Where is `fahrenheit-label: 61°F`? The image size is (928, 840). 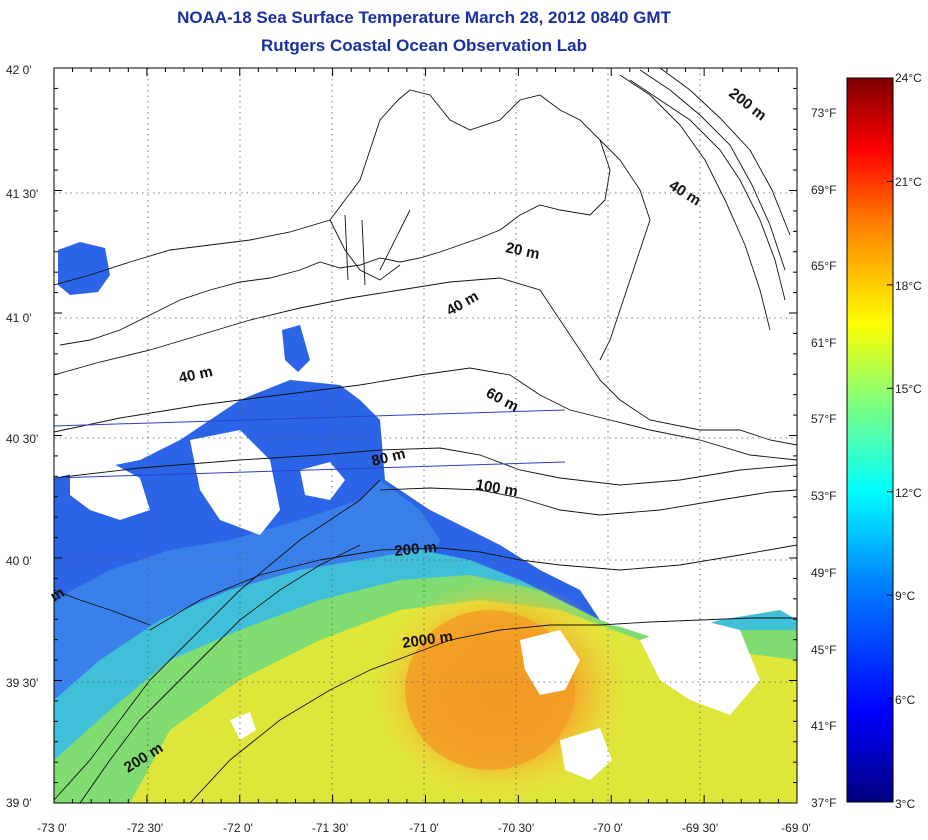 fahrenheit-label: 61°F is located at coordinates (823, 343).